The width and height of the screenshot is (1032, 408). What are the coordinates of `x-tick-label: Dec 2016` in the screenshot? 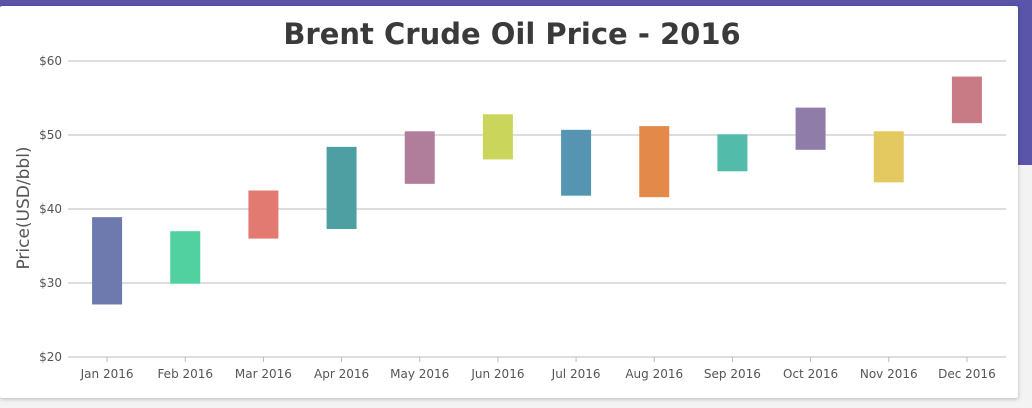 It's located at (967, 374).